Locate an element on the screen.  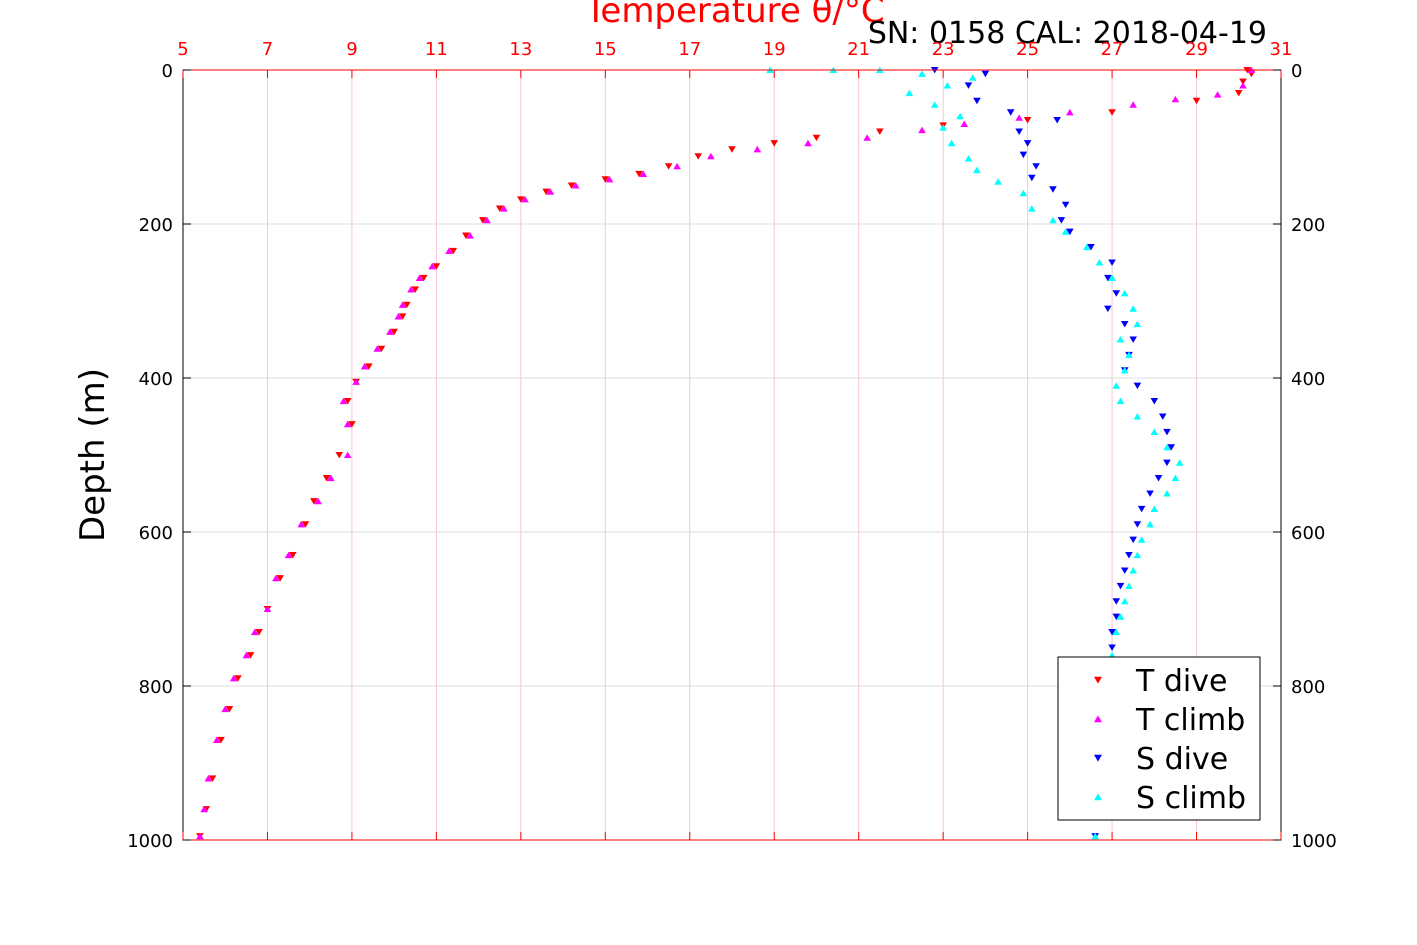
y-axis-label: Depth (m) is located at coordinates (93, 455).